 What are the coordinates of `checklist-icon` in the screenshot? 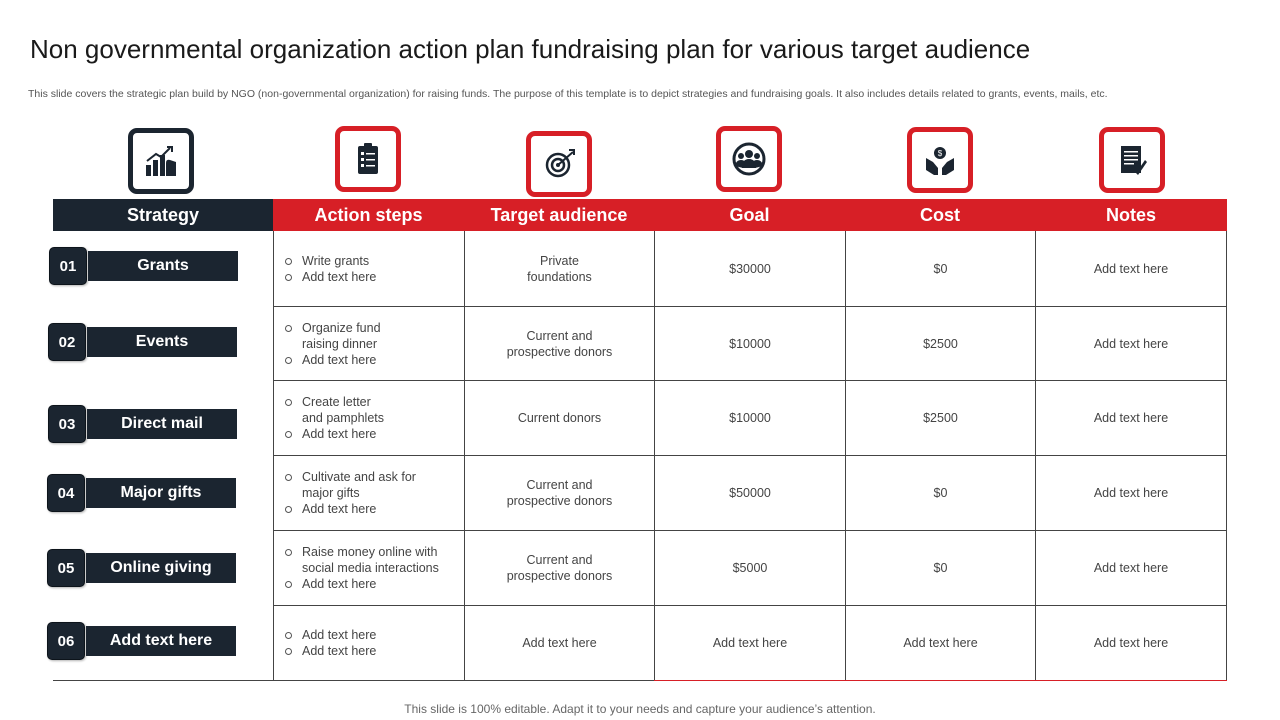 It's located at (368, 159).